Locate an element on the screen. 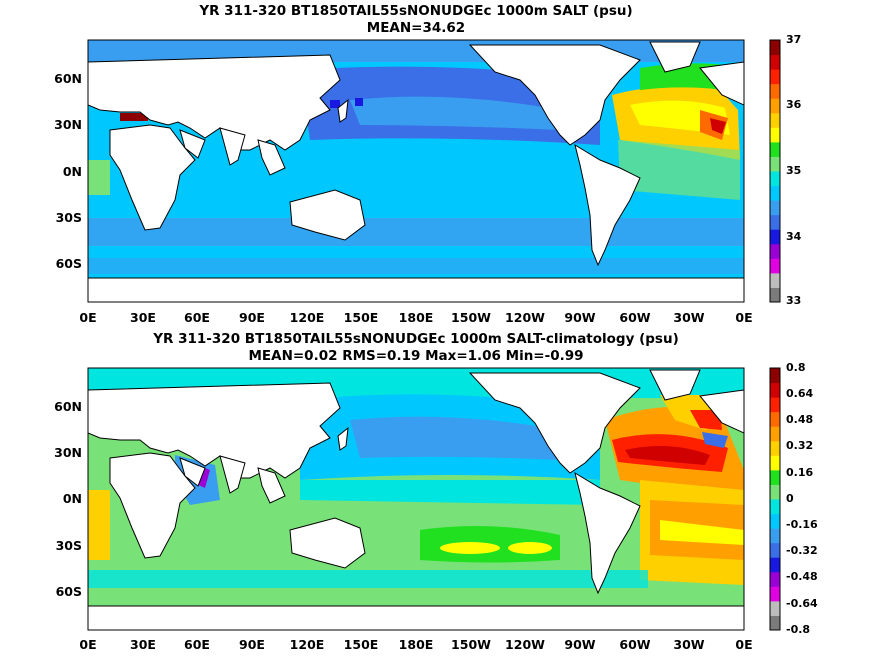 The height and width of the screenshot is (656, 875). map1-colorbar-tick: 35 is located at coordinates (794, 170).